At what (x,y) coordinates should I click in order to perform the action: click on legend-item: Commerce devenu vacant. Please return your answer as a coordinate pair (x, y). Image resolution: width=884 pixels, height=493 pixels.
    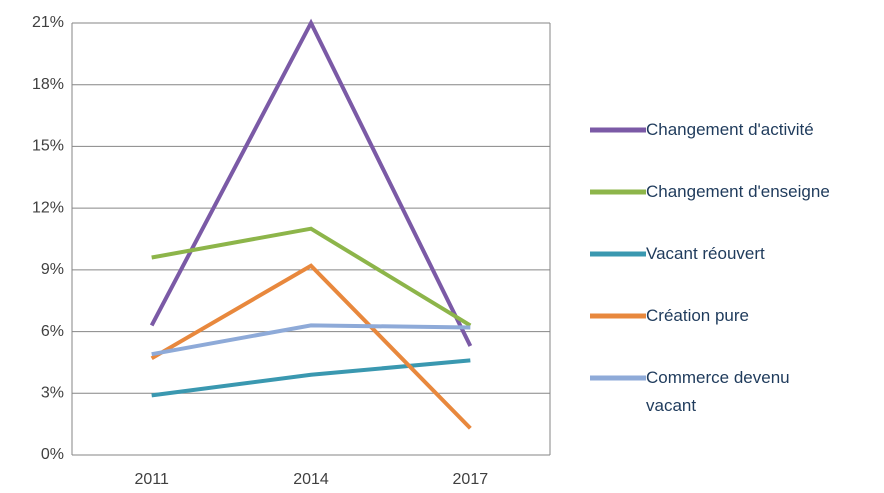
    Looking at the image, I should click on (735, 394).